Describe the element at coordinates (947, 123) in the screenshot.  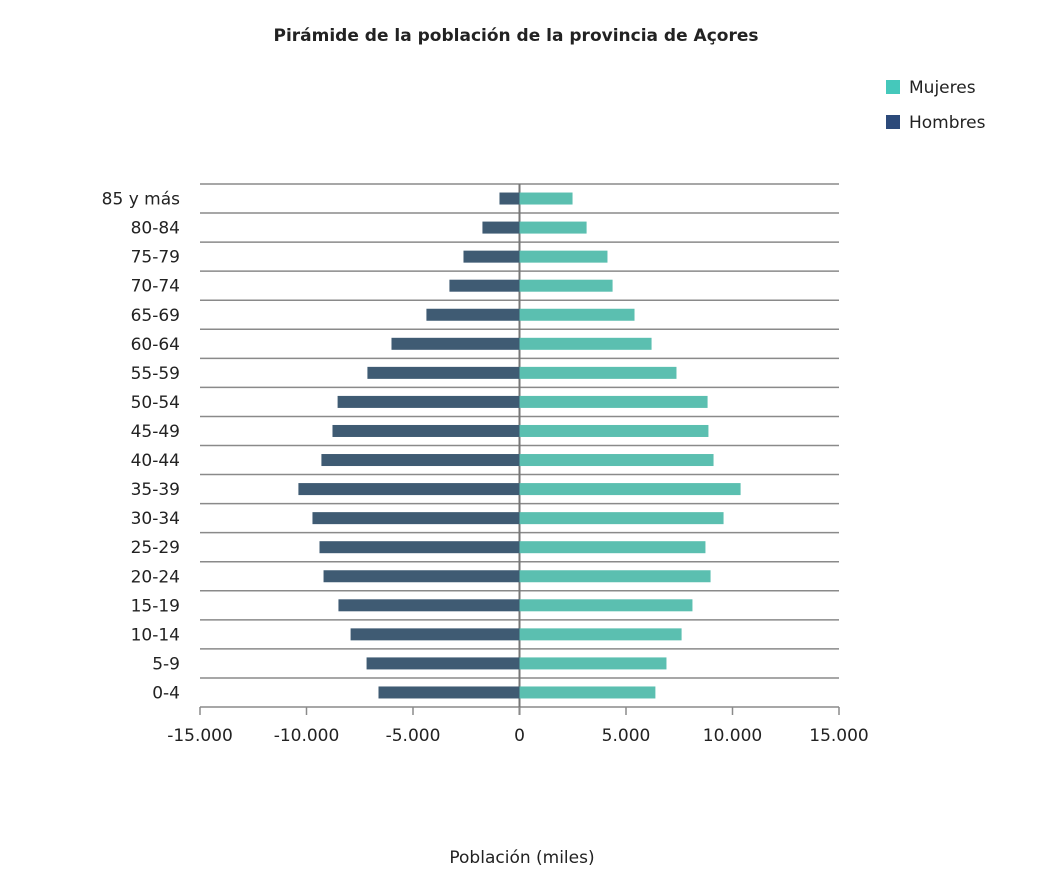
I see `legend-label-hombres: Hombres` at that location.